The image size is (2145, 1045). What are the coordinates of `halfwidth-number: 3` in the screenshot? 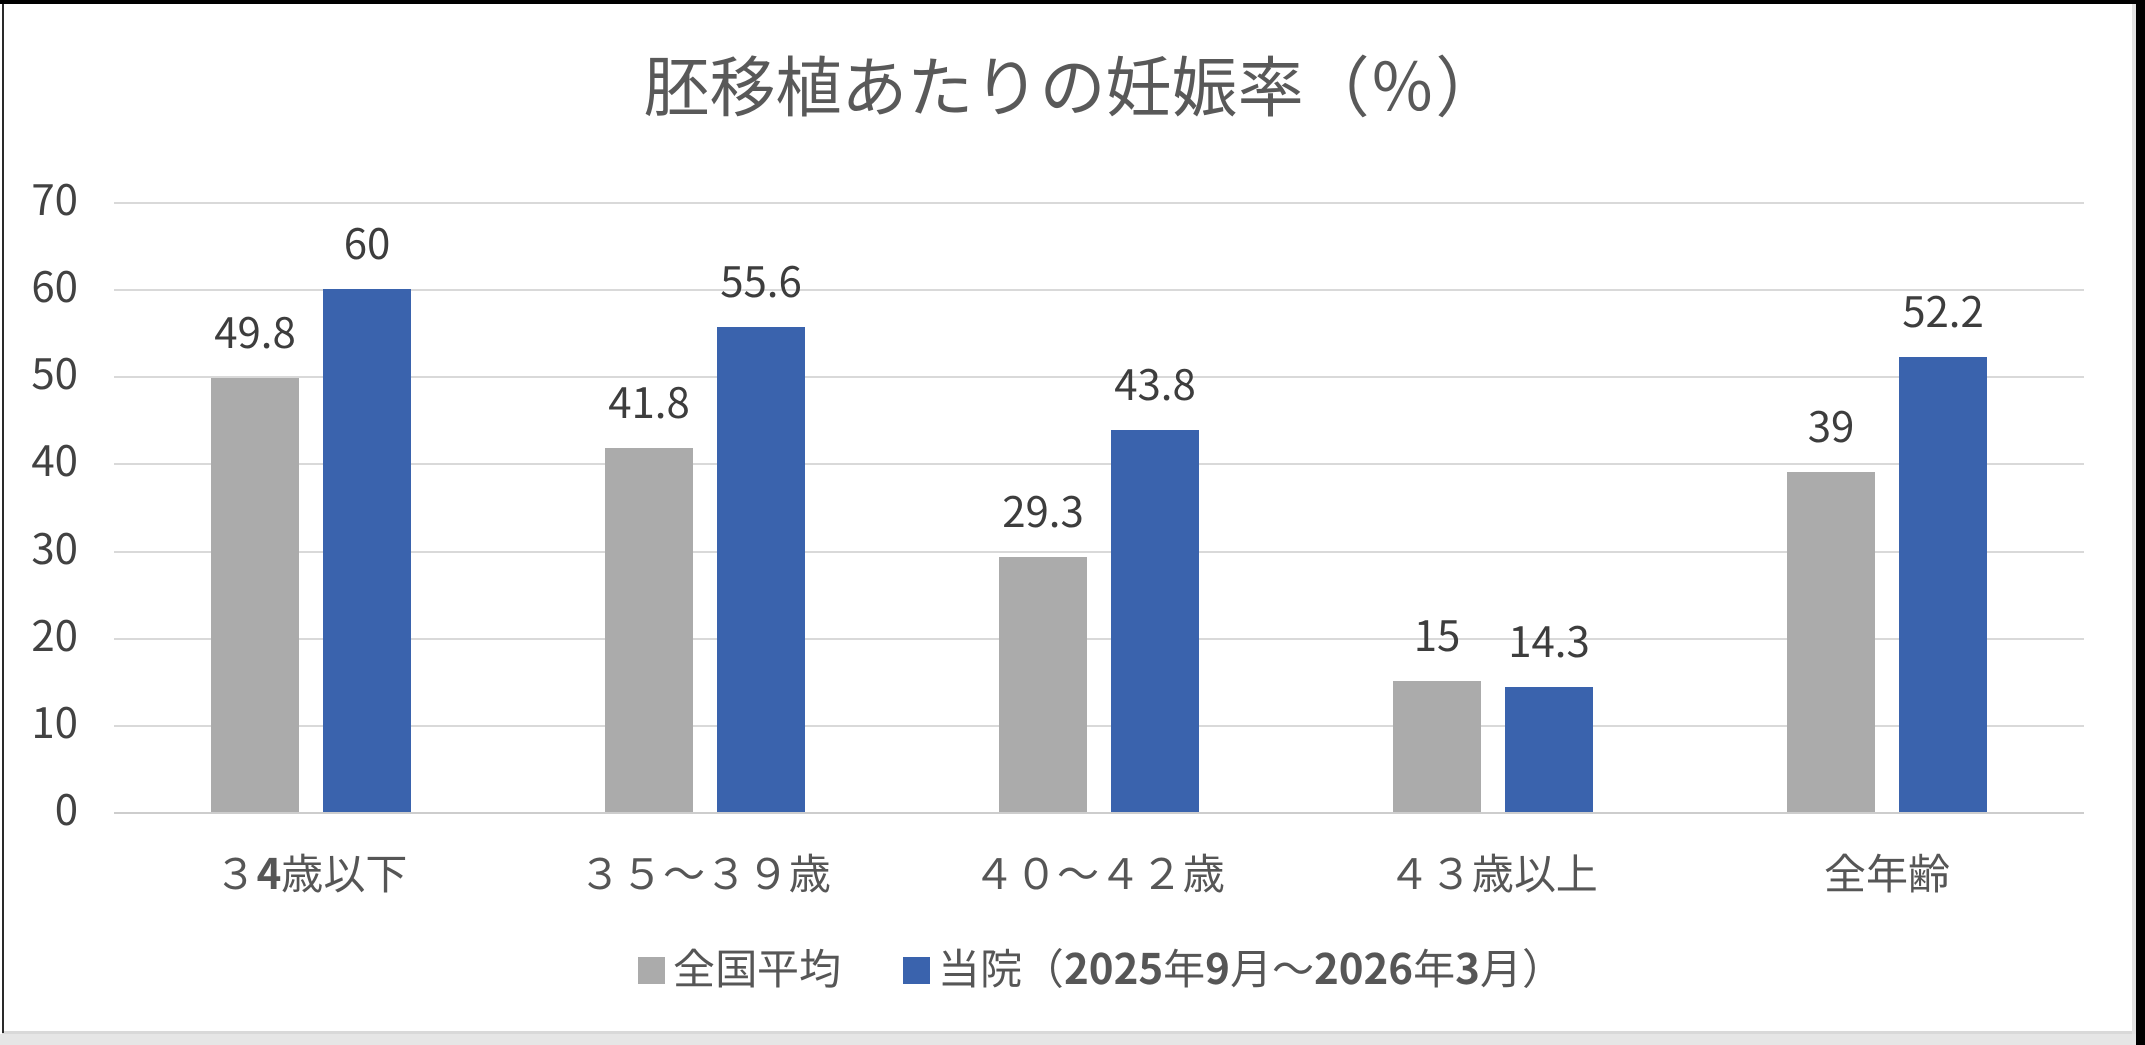 It's located at (1467, 966).